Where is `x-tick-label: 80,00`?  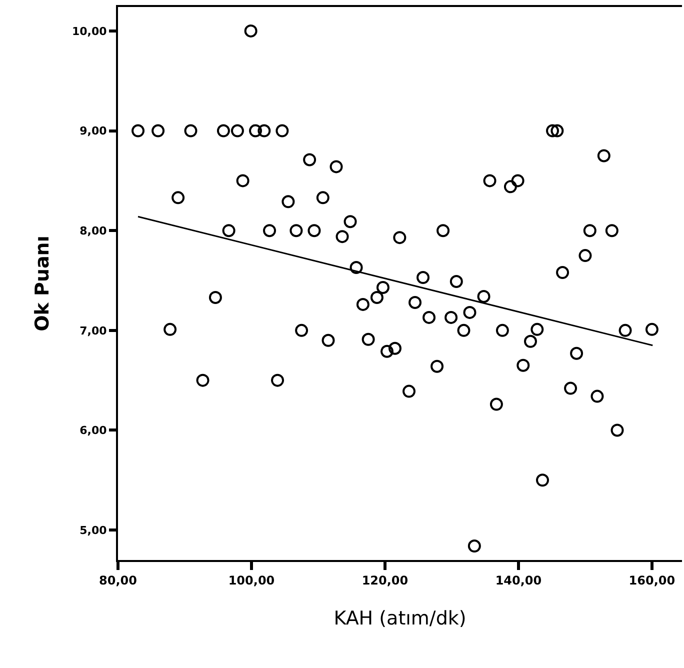
x-tick-label: 80,00 is located at coordinates (118, 580).